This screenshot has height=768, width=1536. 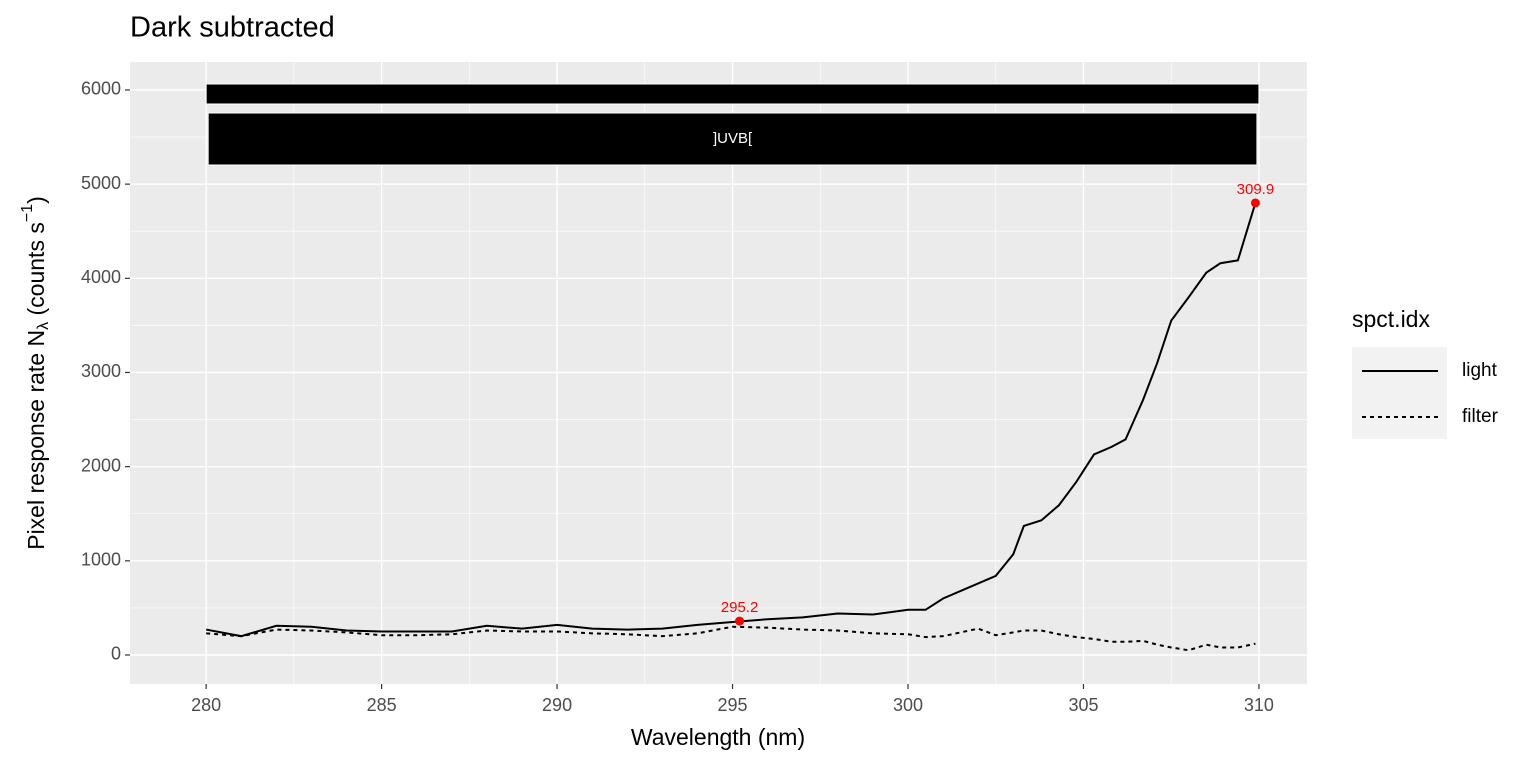 I want to click on peak-label: 295.2, so click(x=740, y=607).